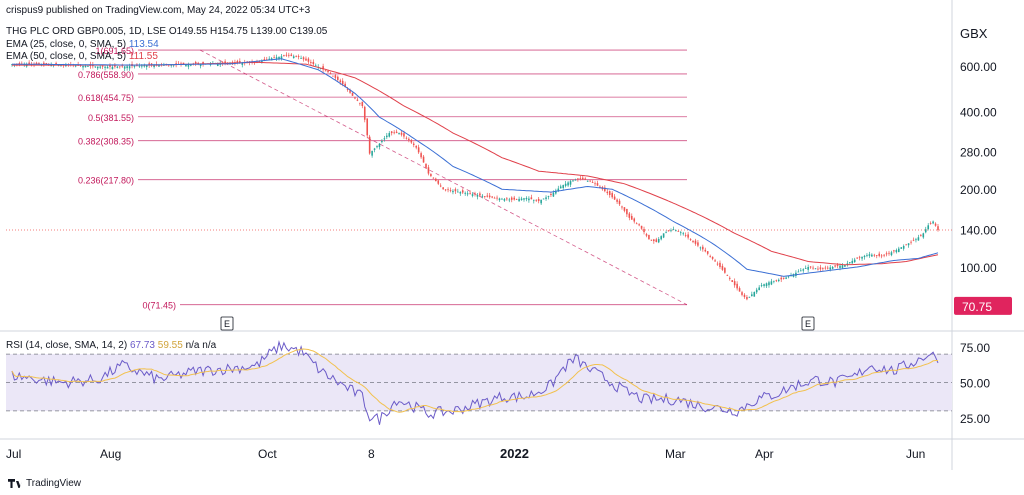 The width and height of the screenshot is (1024, 495). I want to click on tradingview-logo: TradingView, so click(44, 483).